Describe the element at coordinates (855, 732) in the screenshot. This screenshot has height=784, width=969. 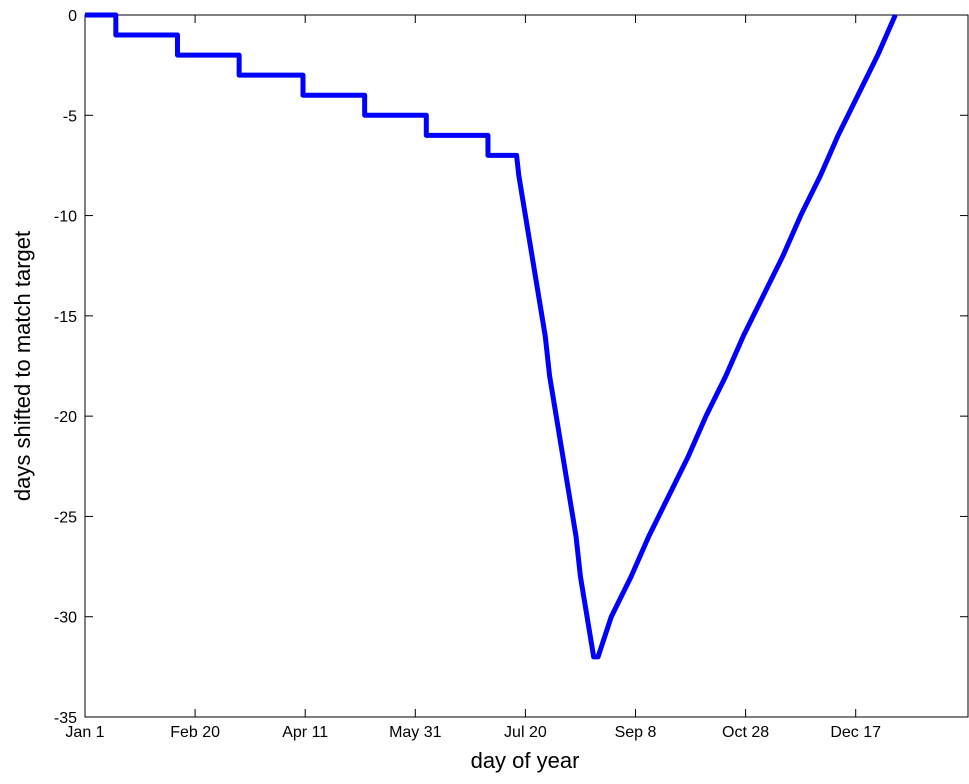
I see `x-tick-label: Dec 17` at that location.